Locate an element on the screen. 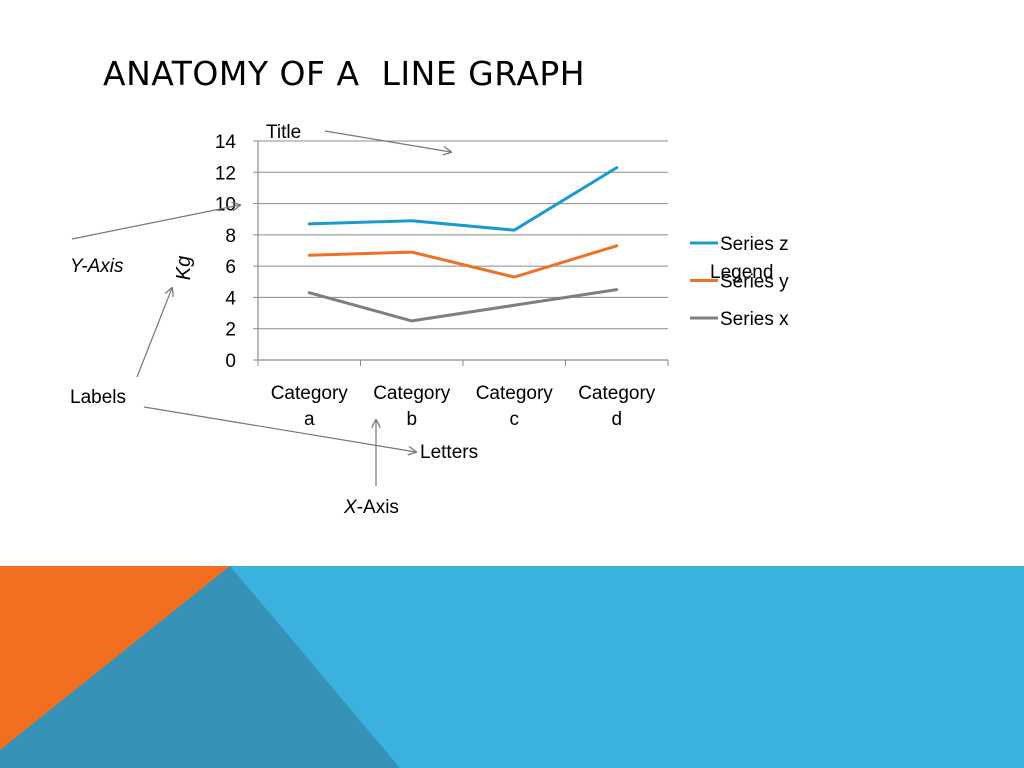 This screenshot has width=1024, height=768. x-tick-label: Category d is located at coordinates (617, 406).